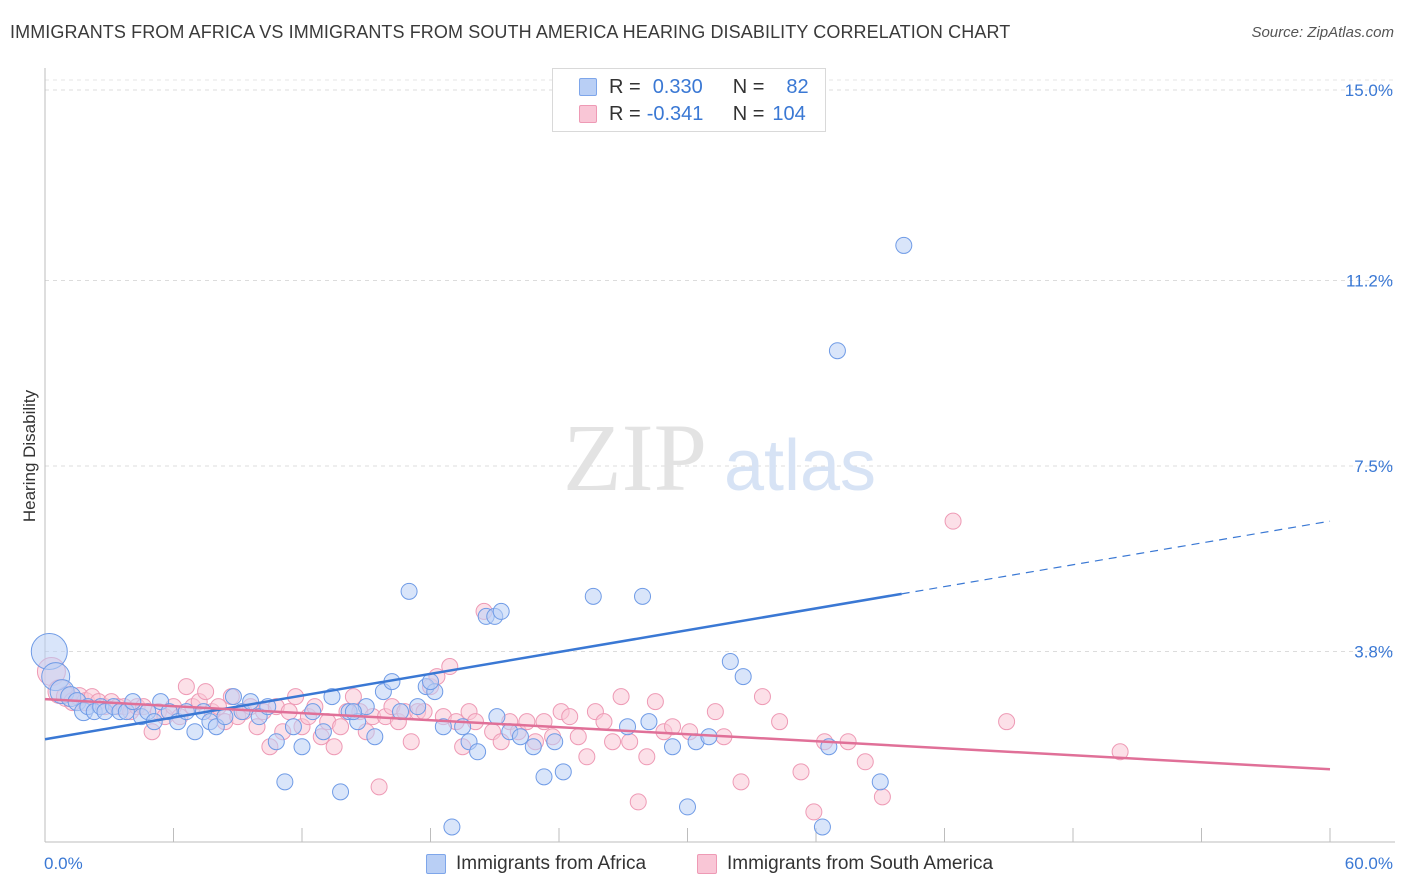 The width and height of the screenshot is (1406, 892). What do you see at coordinates (63, 863) in the screenshot?
I see `x-tick-label-min: 0.0%` at bounding box center [63, 863].